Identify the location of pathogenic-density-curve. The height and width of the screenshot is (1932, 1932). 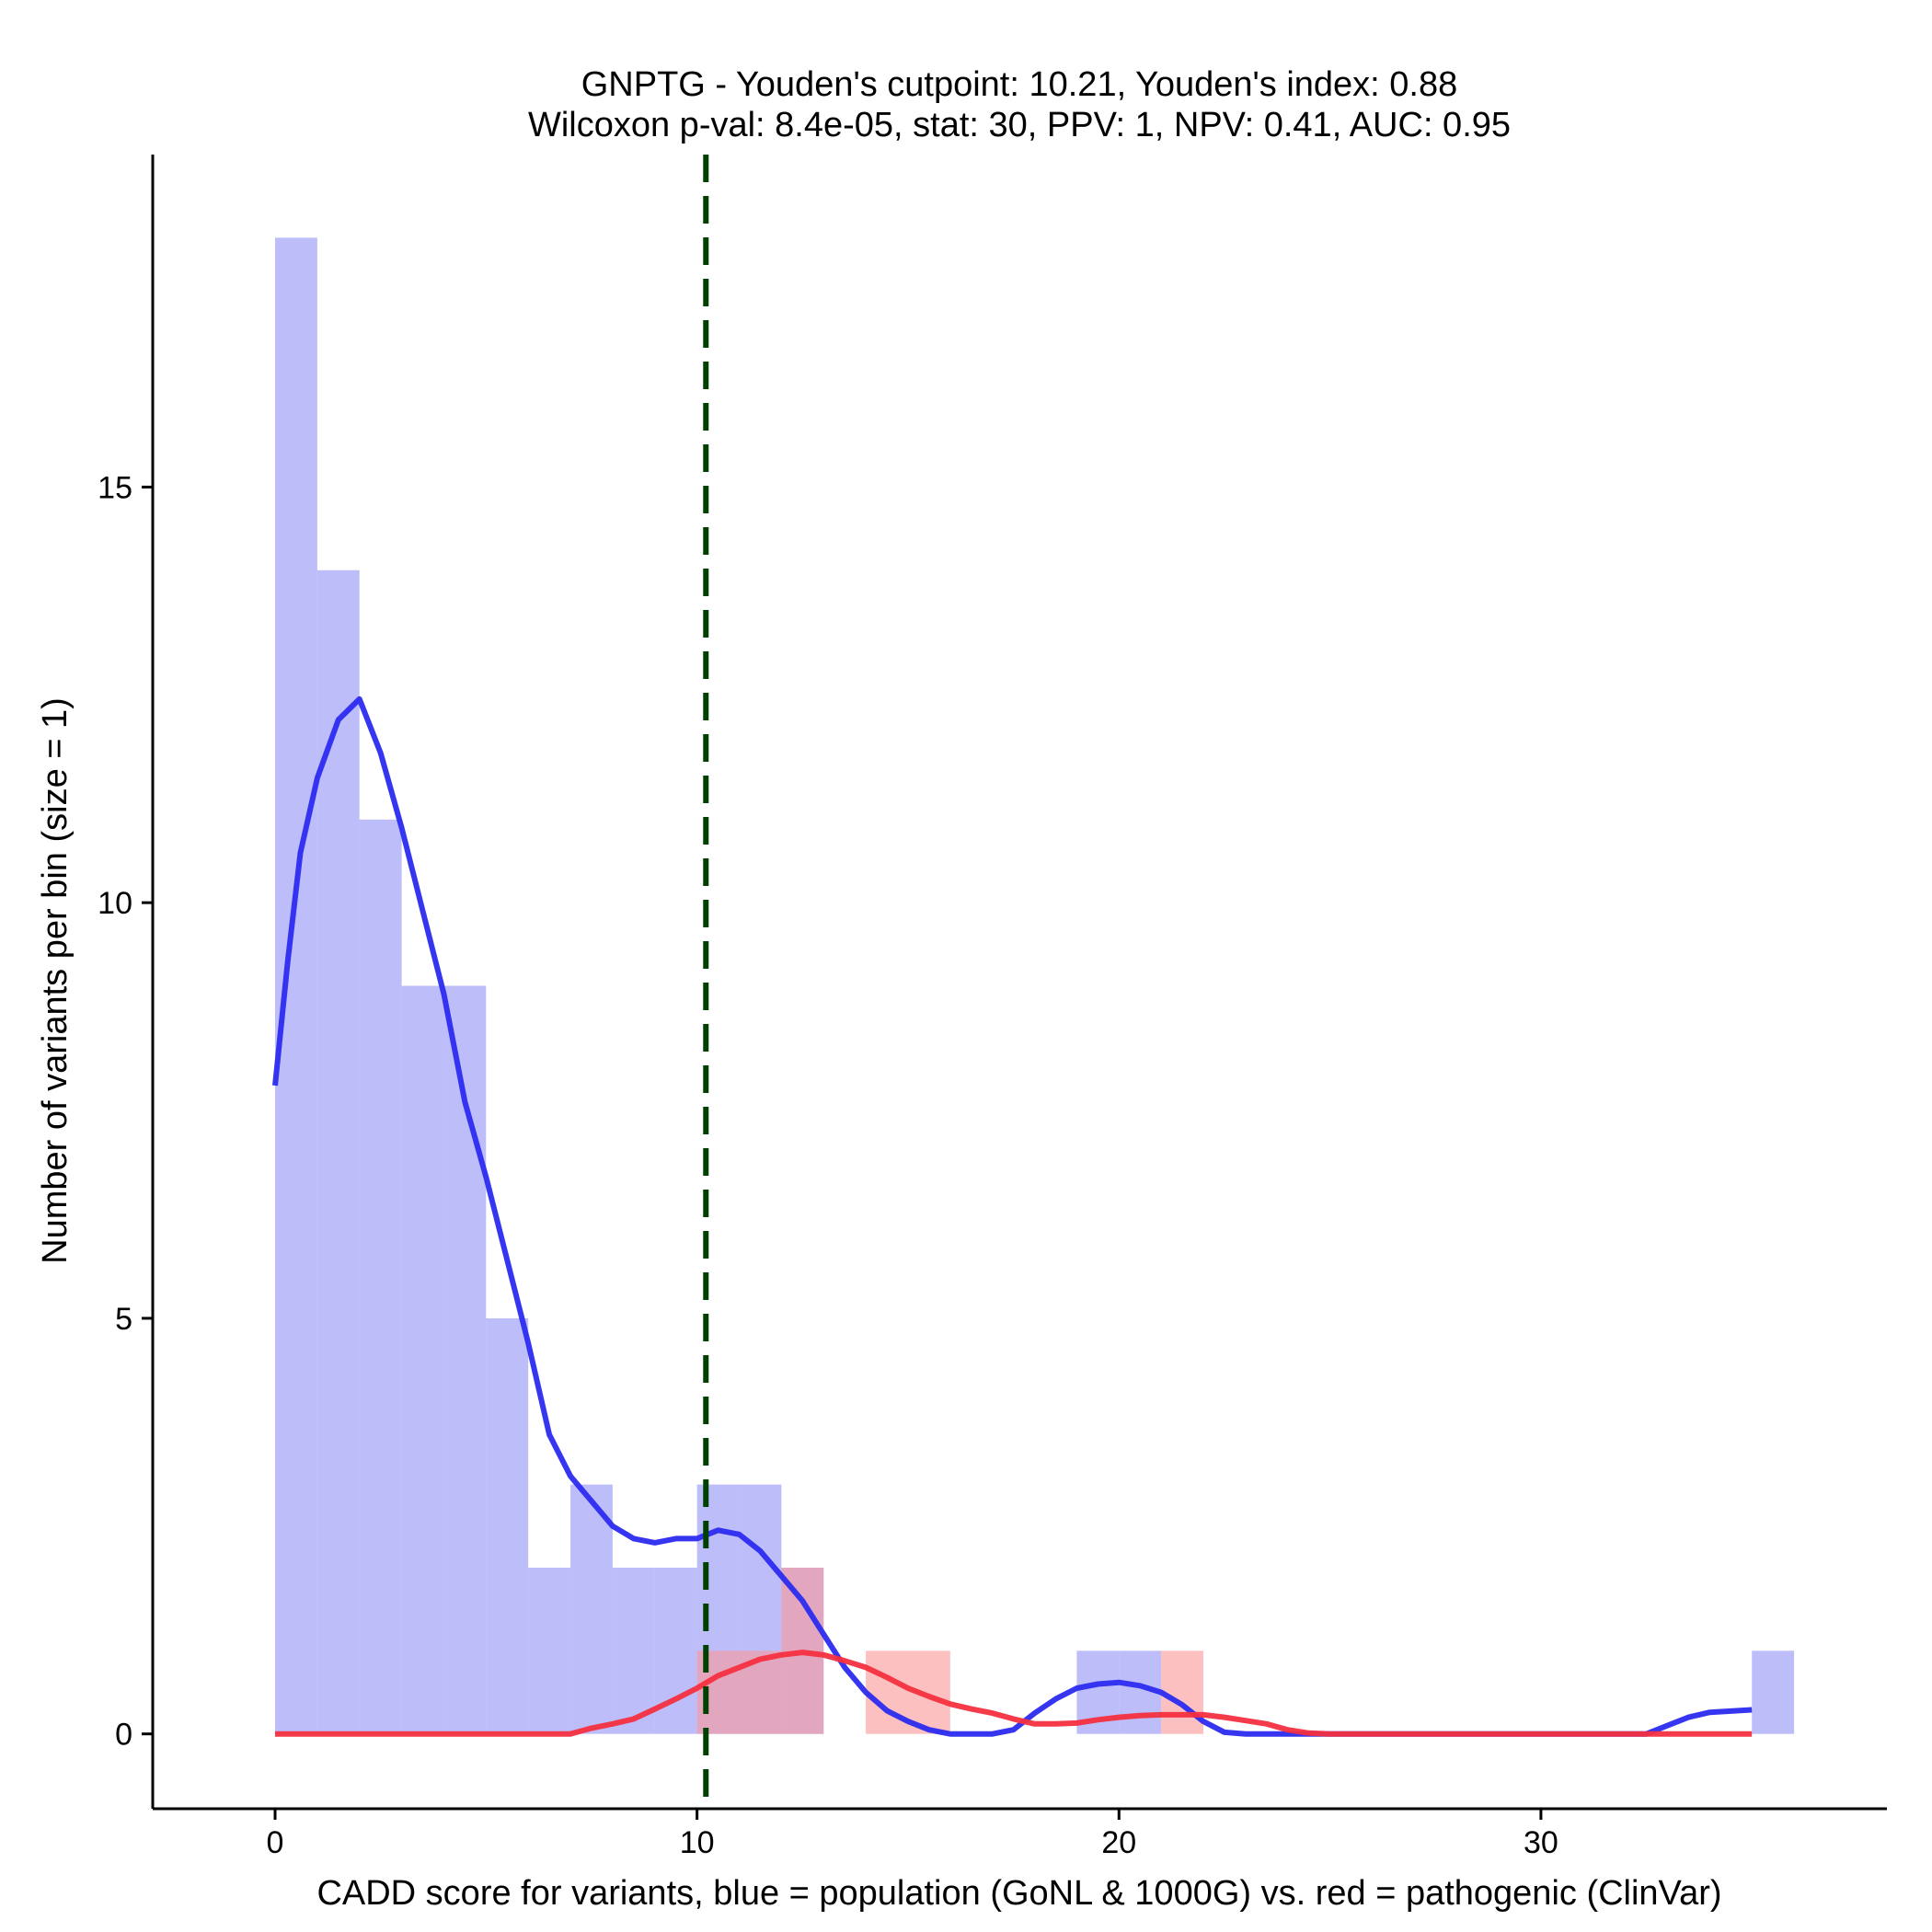
(1014, 1693).